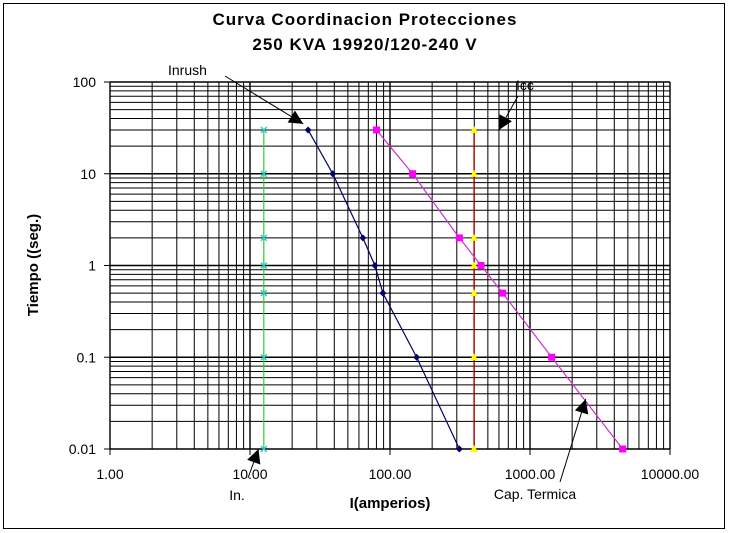 The height and width of the screenshot is (533, 730). What do you see at coordinates (87, 357) in the screenshot?
I see `y-tick-label: 0.1` at bounding box center [87, 357].